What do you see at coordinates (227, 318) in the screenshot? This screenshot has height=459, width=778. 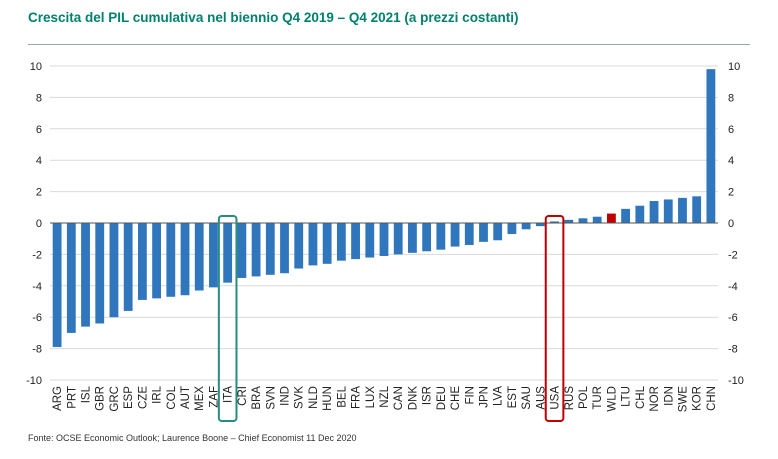 I see `highlight-box-ita` at bounding box center [227, 318].